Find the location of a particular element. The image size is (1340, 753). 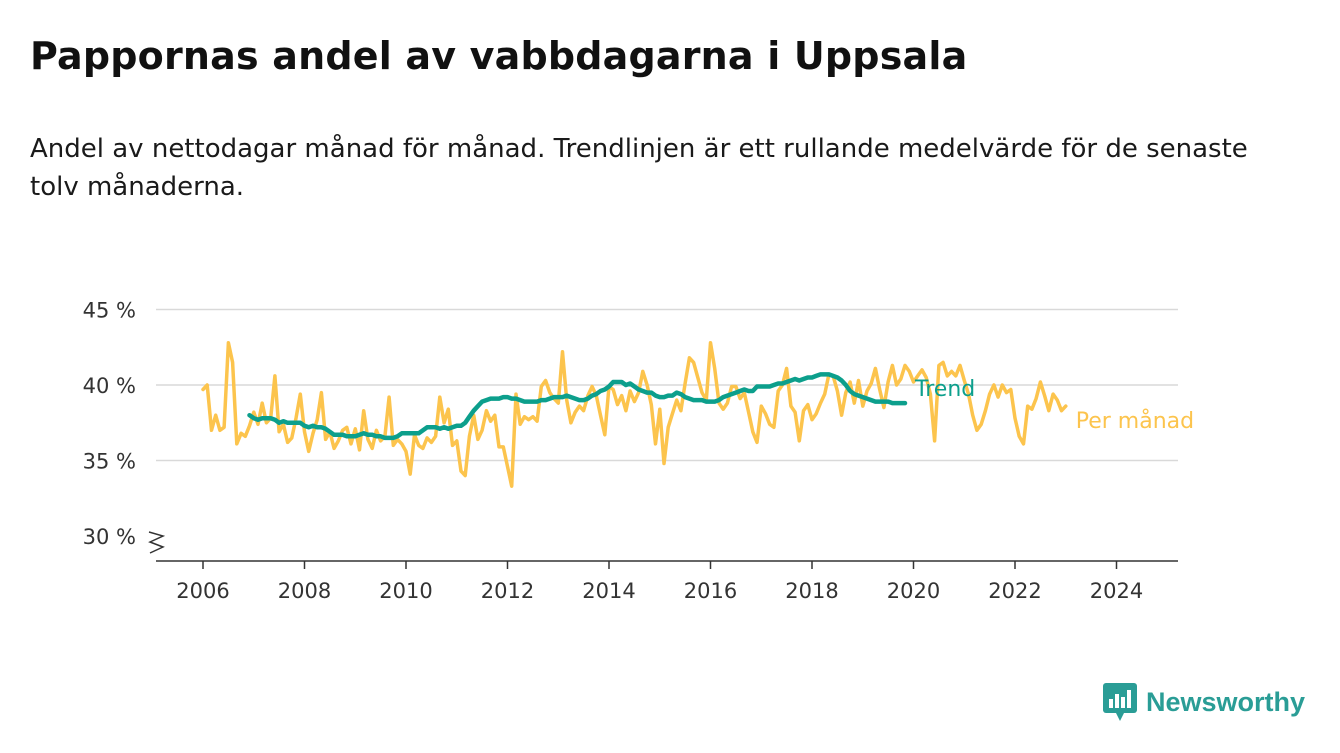

x-tick-label: 2022 is located at coordinates (1014, 591).